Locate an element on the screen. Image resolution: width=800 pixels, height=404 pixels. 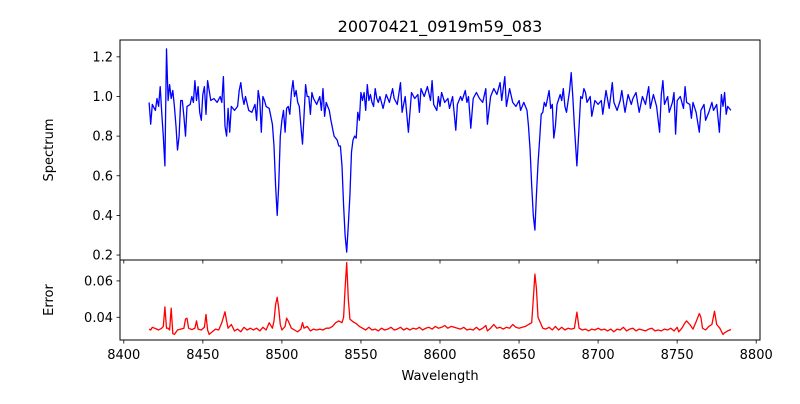
xtick-label: 8400 is located at coordinates (123, 355).